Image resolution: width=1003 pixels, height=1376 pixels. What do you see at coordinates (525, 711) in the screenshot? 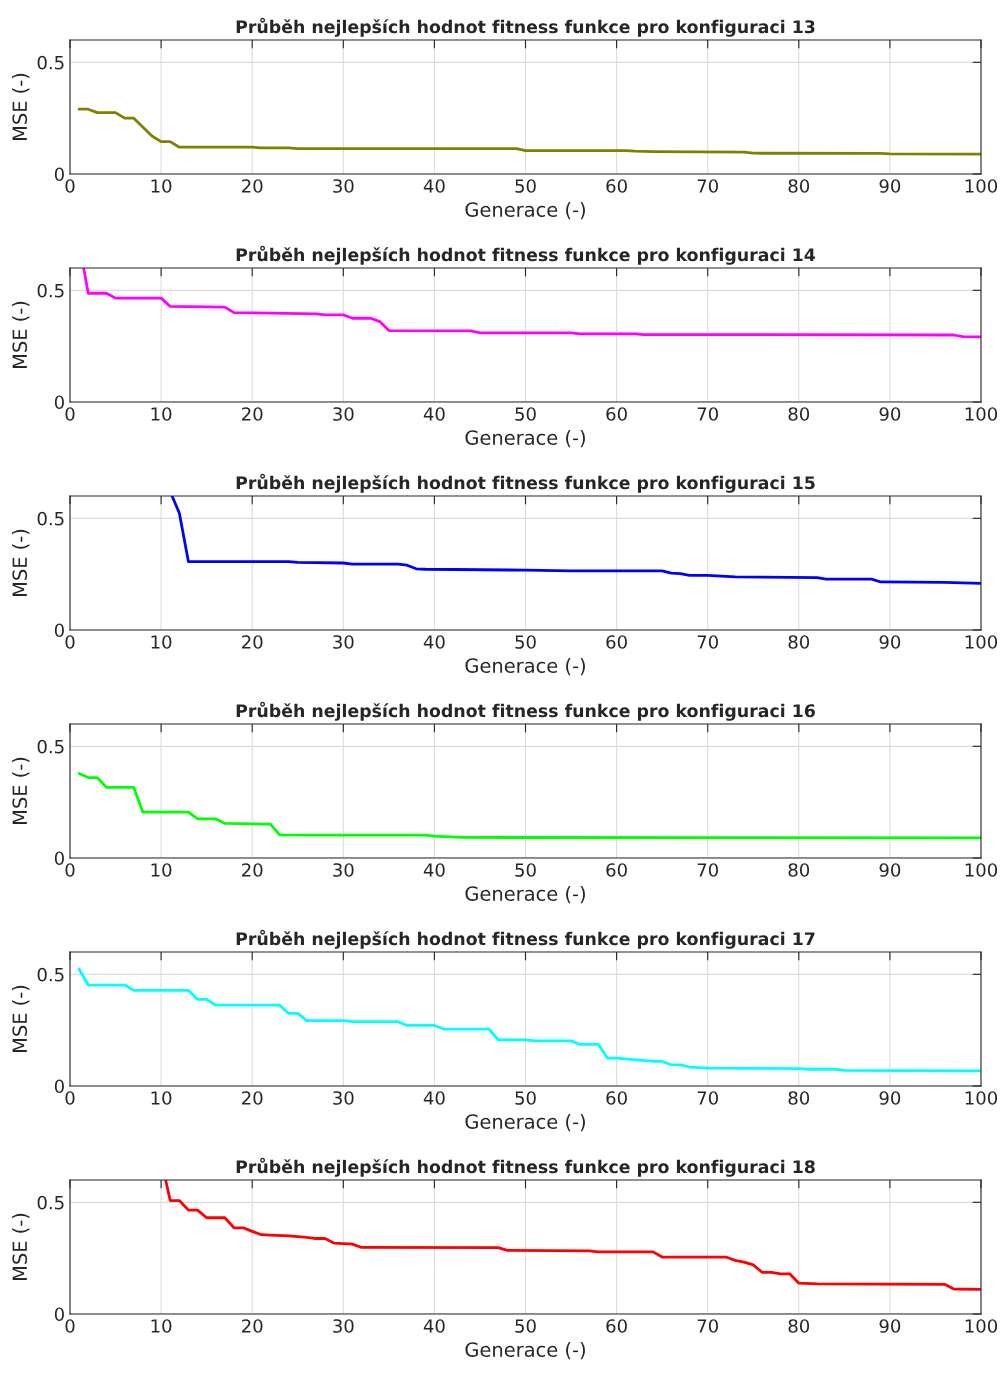
I see `chart-title: Průběh nejlepších hodnot fitness funkce pro konfiguraci 16` at bounding box center [525, 711].